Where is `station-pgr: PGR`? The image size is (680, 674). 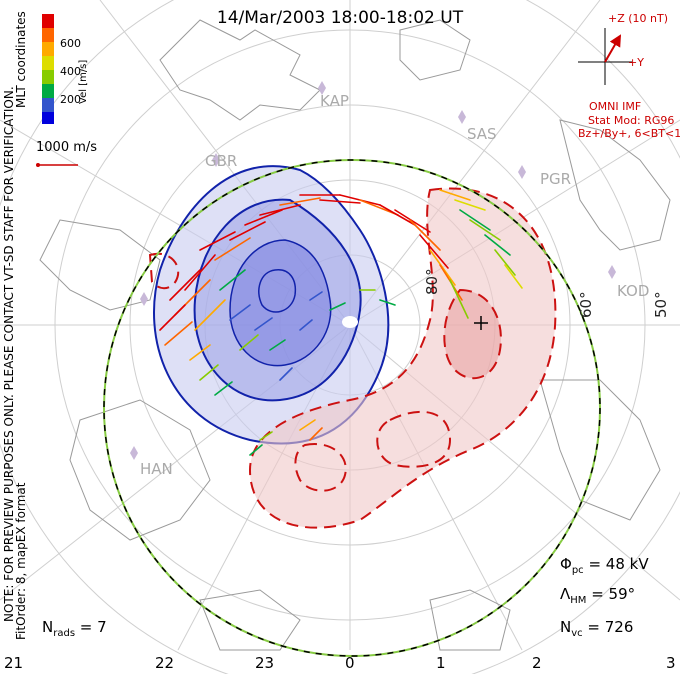 station-pgr: PGR is located at coordinates (556, 179).